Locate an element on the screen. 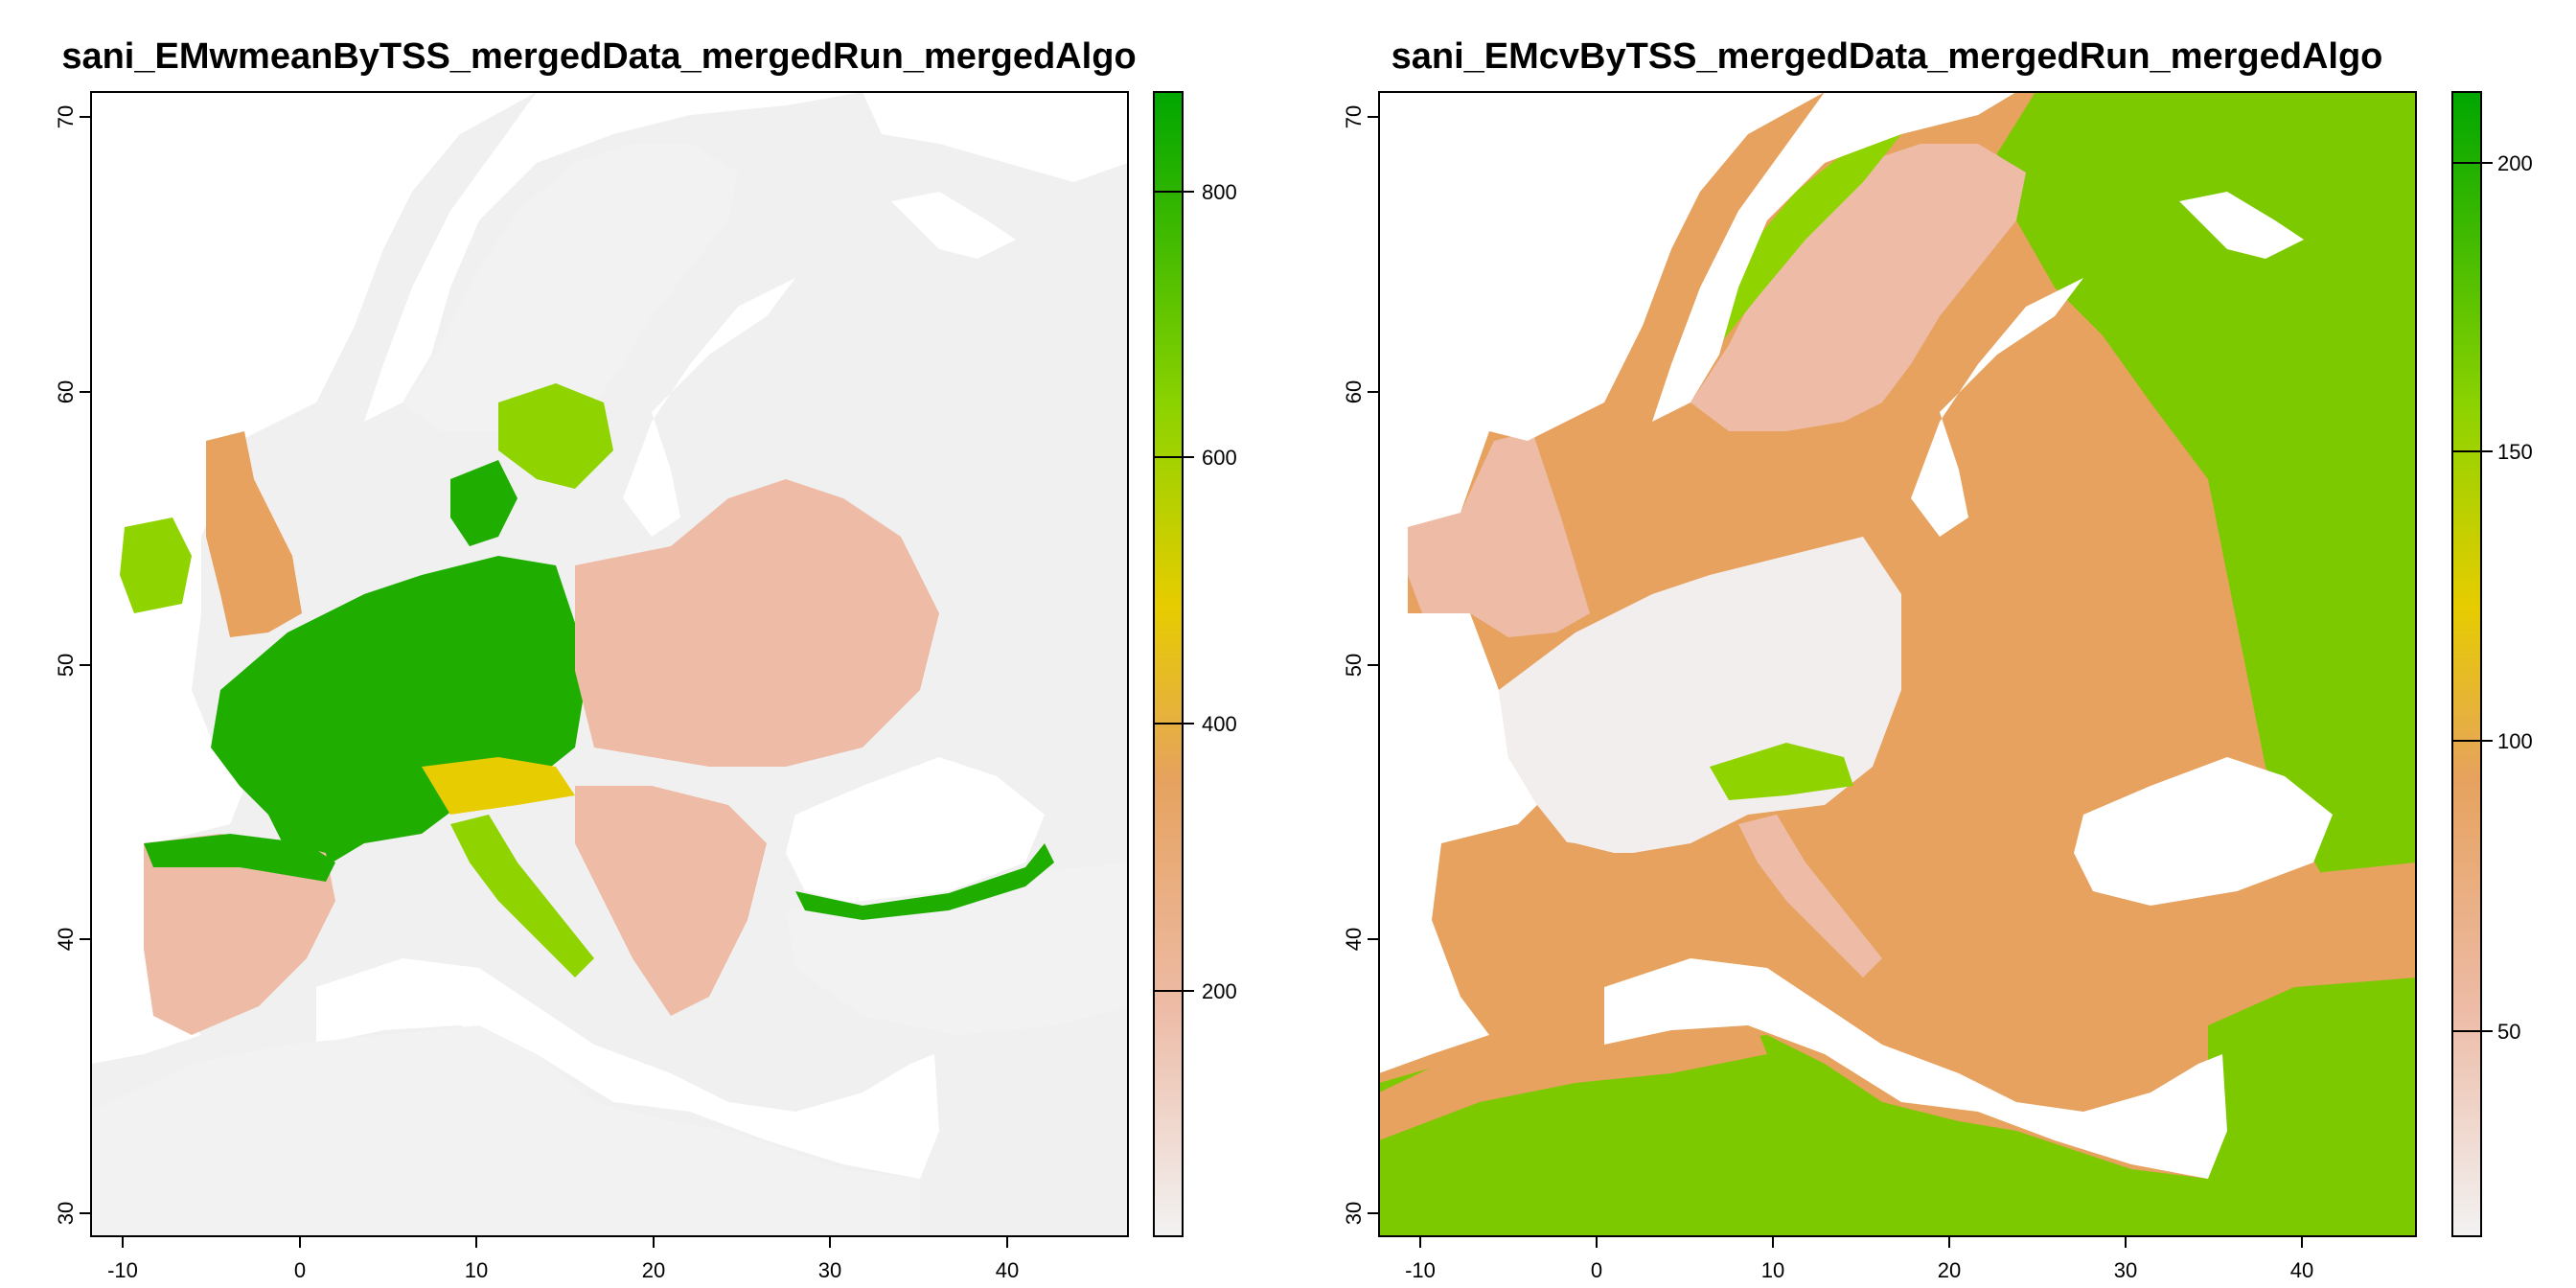 The image size is (2576, 1288). britain is located at coordinates (254, 534).